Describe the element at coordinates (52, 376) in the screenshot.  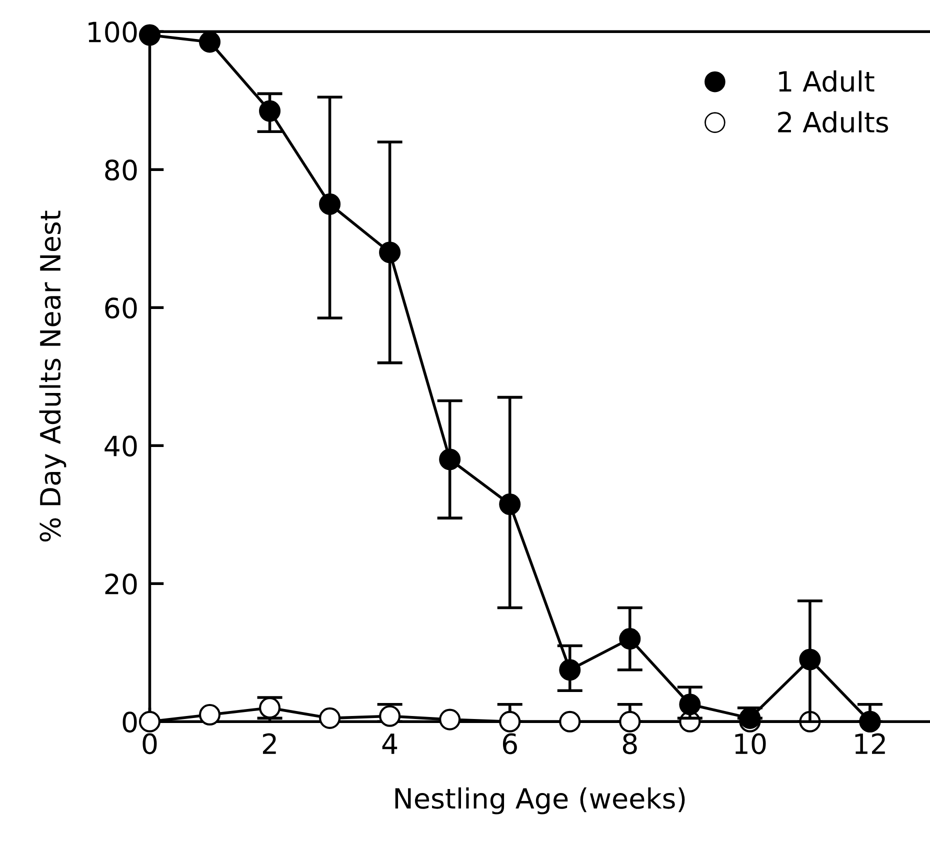
I see `y-axis-title: % Day Adults Near Nest` at that location.